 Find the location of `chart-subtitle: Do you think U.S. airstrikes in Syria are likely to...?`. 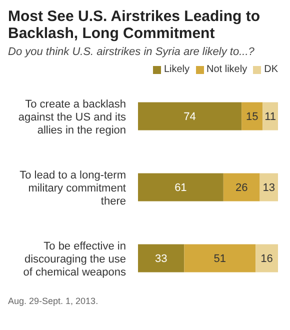

chart-subtitle: Do you think U.S. airstrikes in Syria are likely to...? is located at coordinates (132, 52).